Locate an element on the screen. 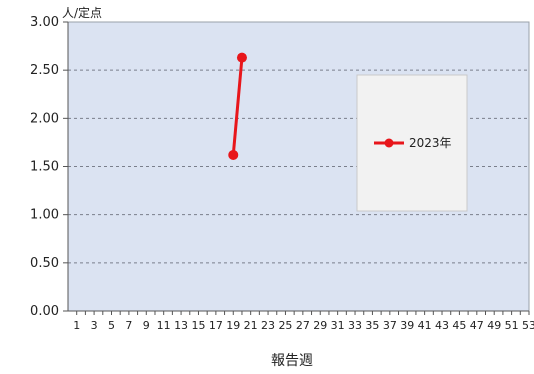 The image size is (534, 374). x-tick-label: 3 is located at coordinates (94, 325).